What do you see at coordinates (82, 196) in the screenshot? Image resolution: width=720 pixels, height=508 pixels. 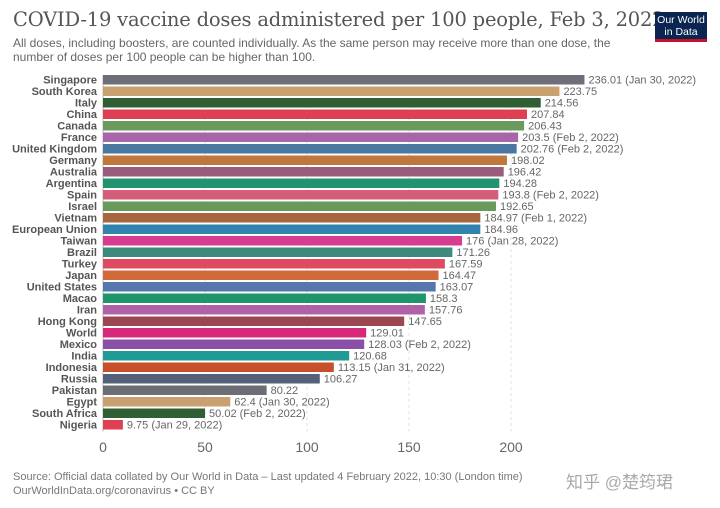 I see `category-label: Spain` at bounding box center [82, 196].